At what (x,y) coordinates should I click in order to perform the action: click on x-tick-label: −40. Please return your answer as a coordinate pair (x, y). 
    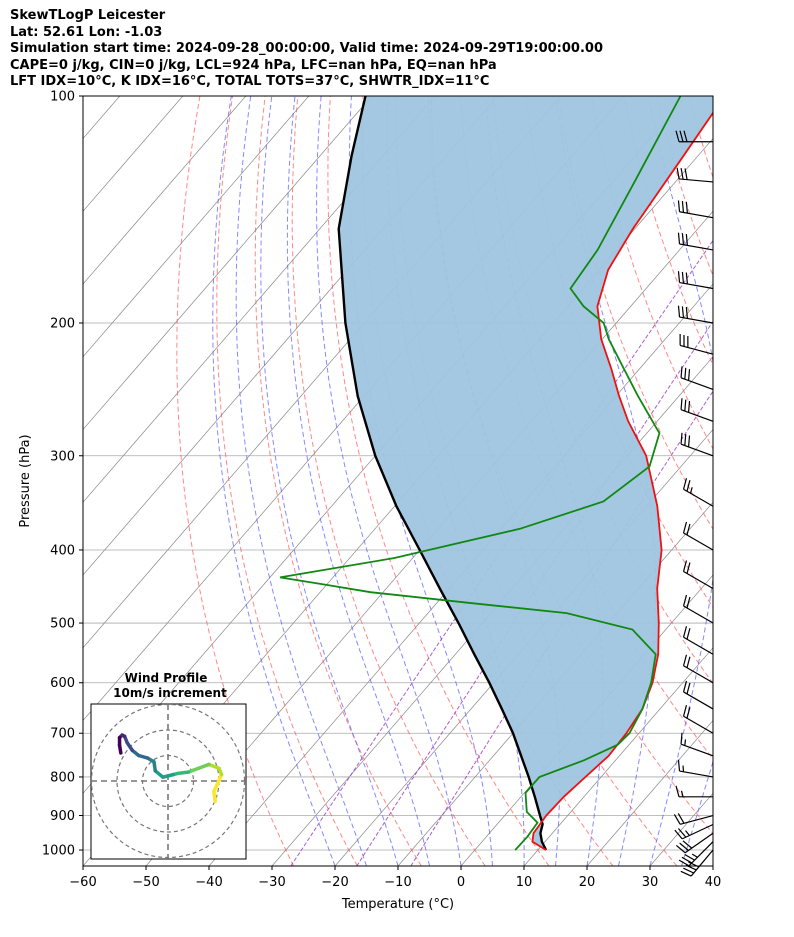
    Looking at the image, I should click on (208, 882).